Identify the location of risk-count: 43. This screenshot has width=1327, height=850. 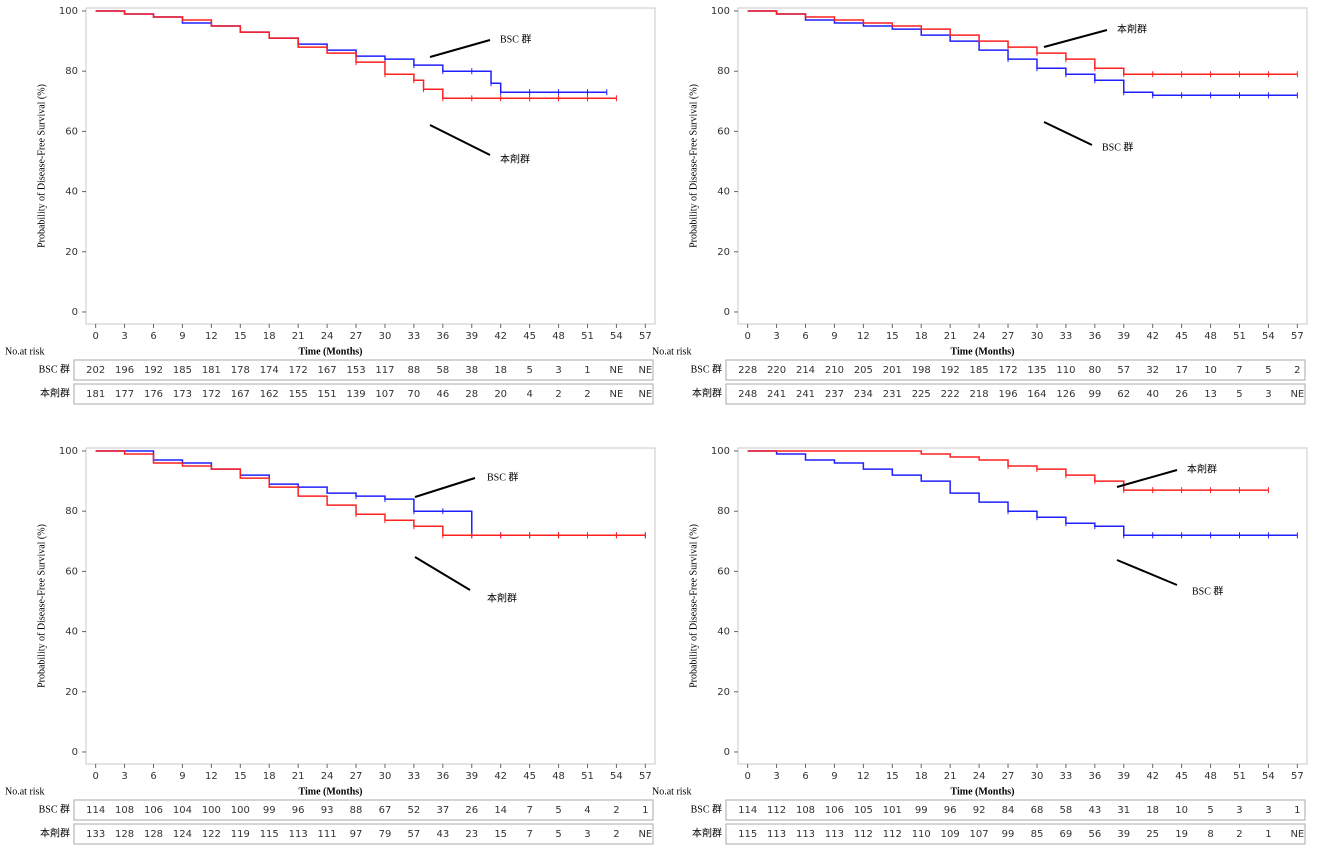
(1094, 810).